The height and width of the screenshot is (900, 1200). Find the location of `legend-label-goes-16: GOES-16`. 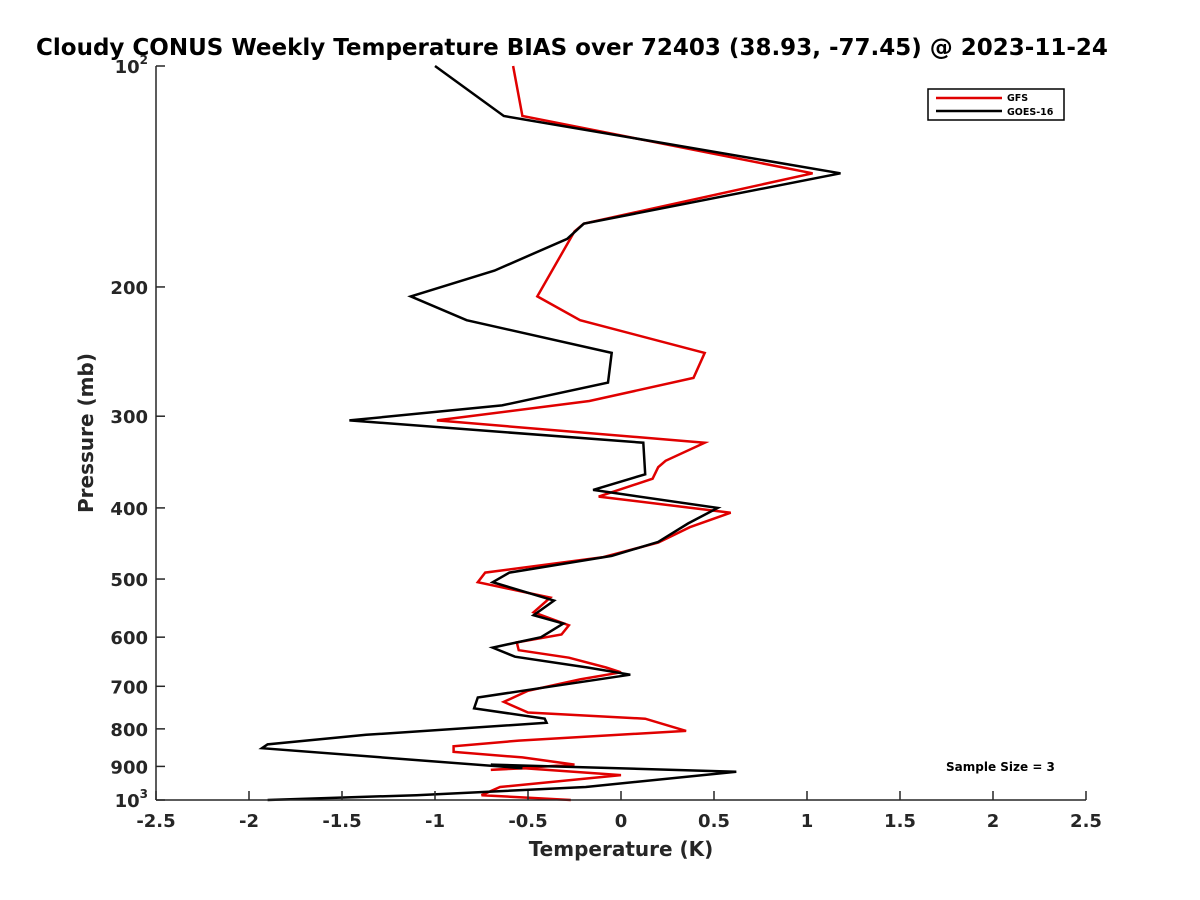

legend-label-goes-16: GOES-16 is located at coordinates (1030, 112).